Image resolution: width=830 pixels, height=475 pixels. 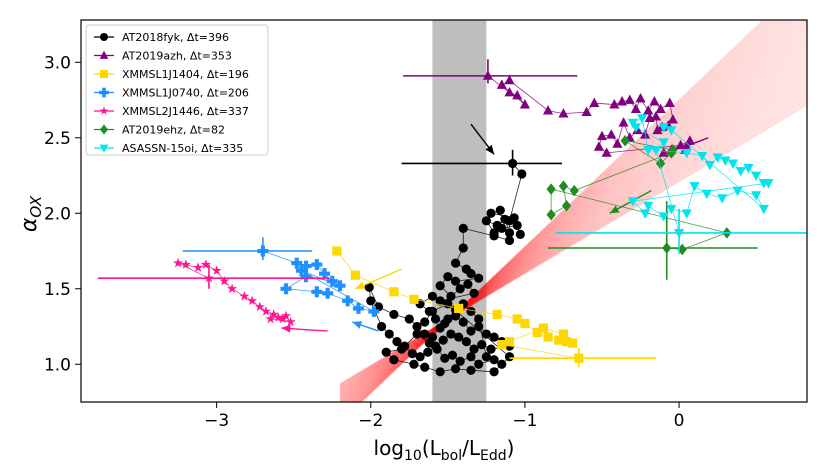 What do you see at coordinates (185, 74) in the screenshot?
I see `legend-label: XMMSL1J1404, Δt=196` at bounding box center [185, 74].